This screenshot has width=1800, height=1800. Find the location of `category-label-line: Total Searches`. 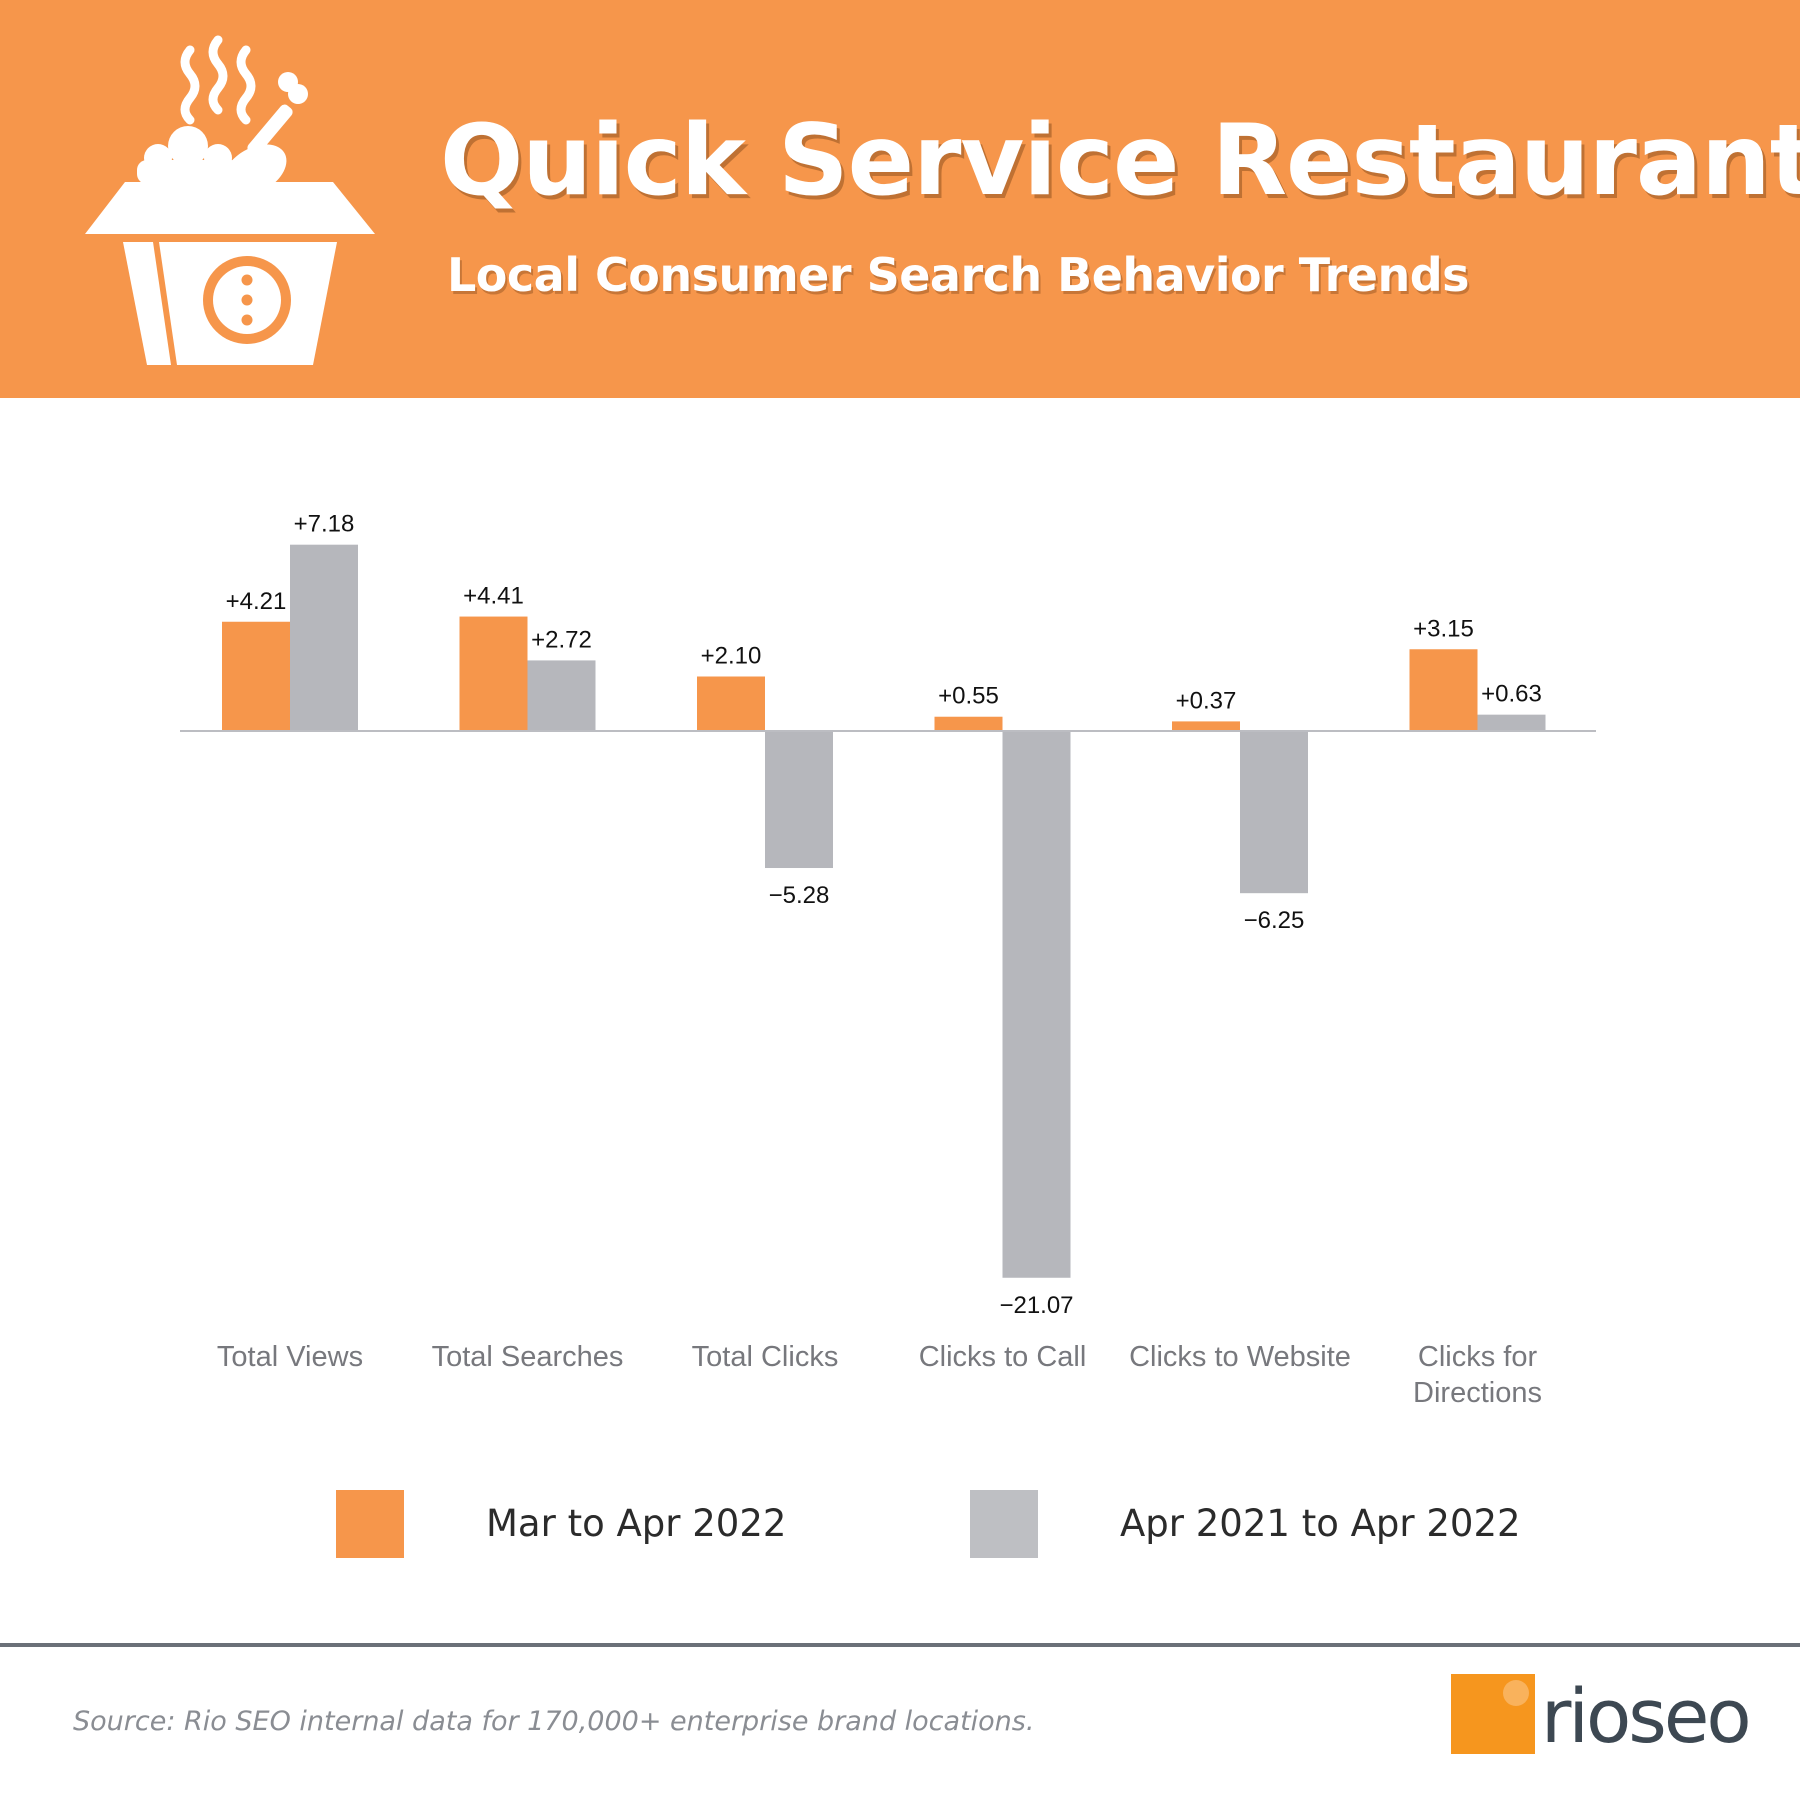

category-label-line: Total Searches is located at coordinates (528, 1357).